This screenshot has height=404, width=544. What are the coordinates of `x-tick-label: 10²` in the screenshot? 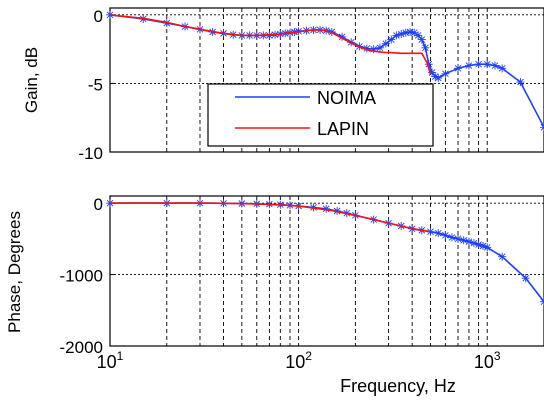 It's located at (298, 360).